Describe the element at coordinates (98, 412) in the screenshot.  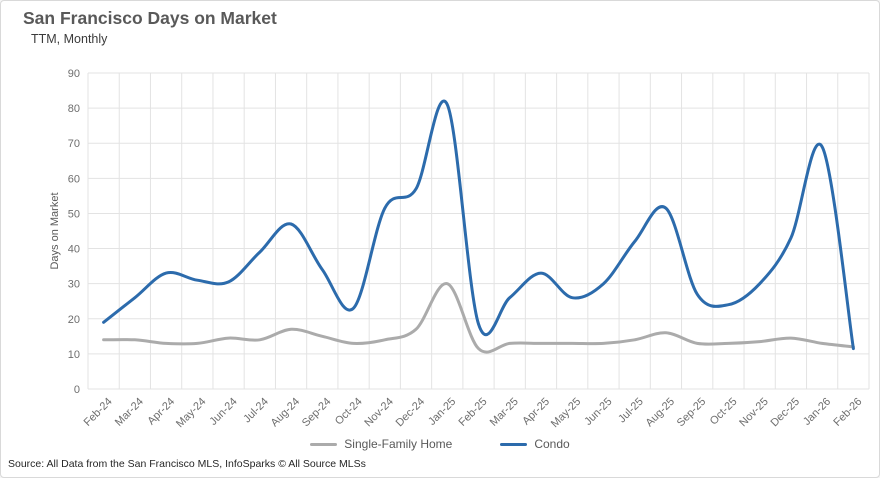
I see `x-tick-label: Feb-24` at that location.